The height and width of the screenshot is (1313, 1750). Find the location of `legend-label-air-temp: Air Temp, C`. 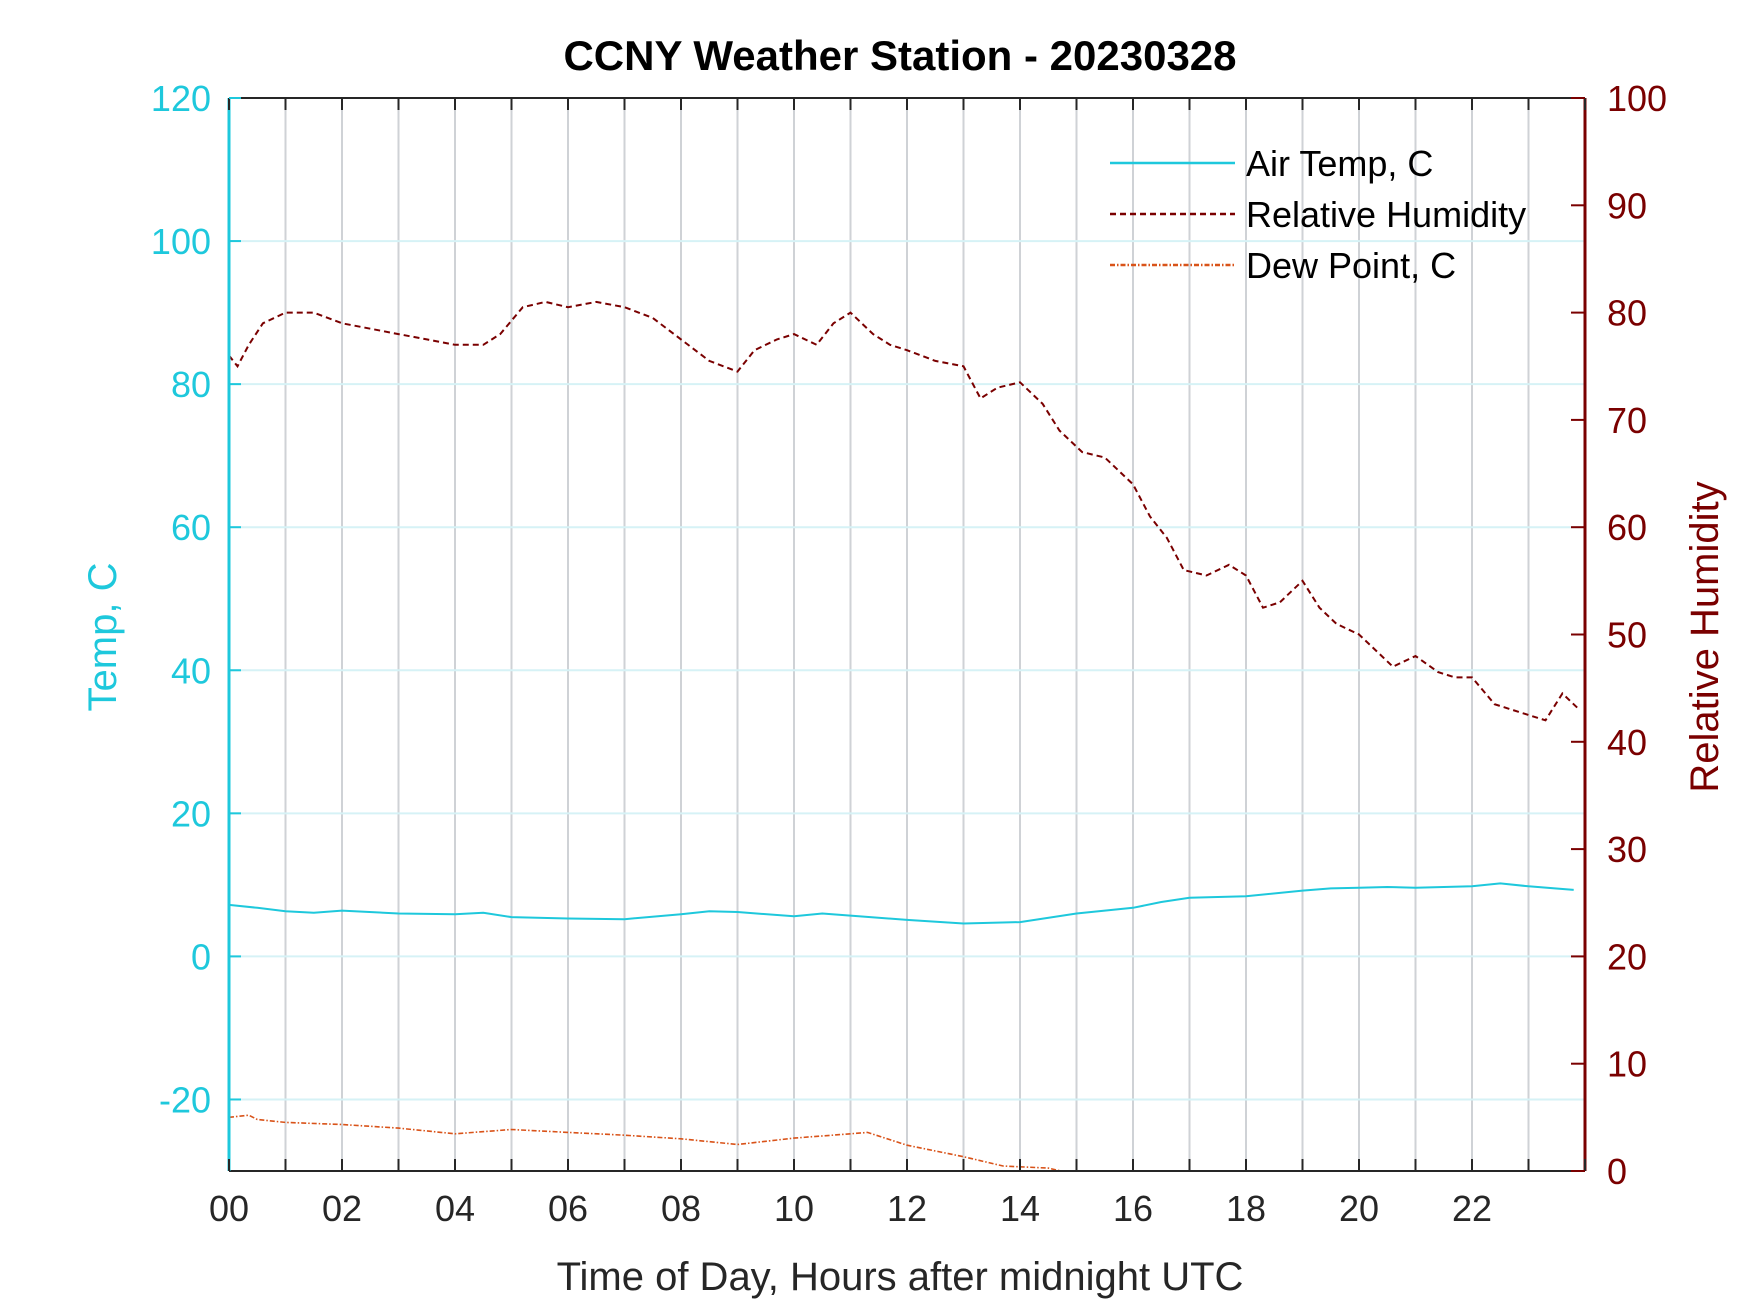

legend-label-air-temp: Air Temp, C is located at coordinates (1339, 163).